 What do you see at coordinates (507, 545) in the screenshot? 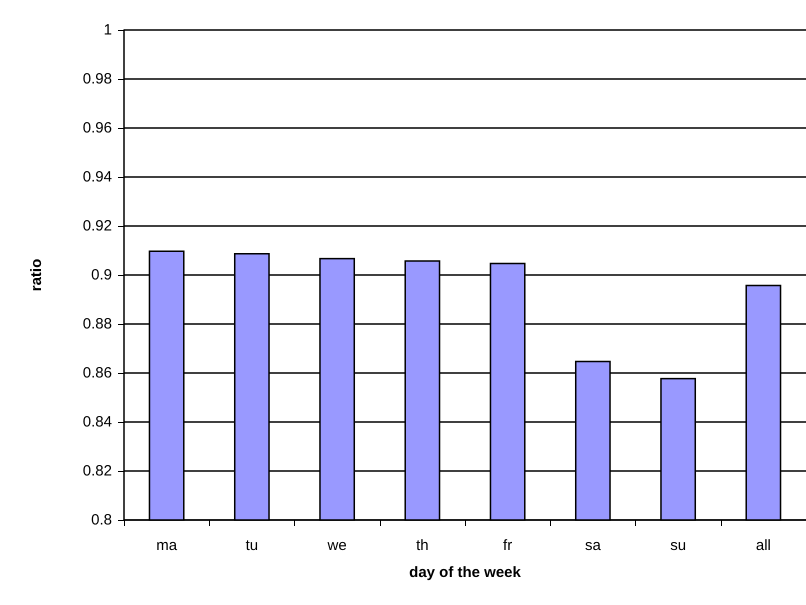
I see `x-tick-label: fr` at bounding box center [507, 545].